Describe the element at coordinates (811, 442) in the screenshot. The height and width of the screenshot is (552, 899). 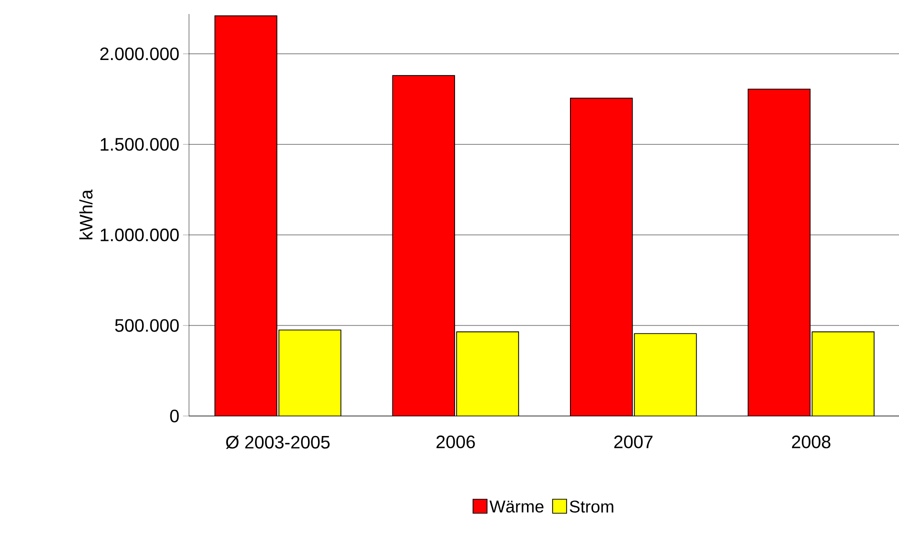
I see `x-tick-label: 2008` at that location.